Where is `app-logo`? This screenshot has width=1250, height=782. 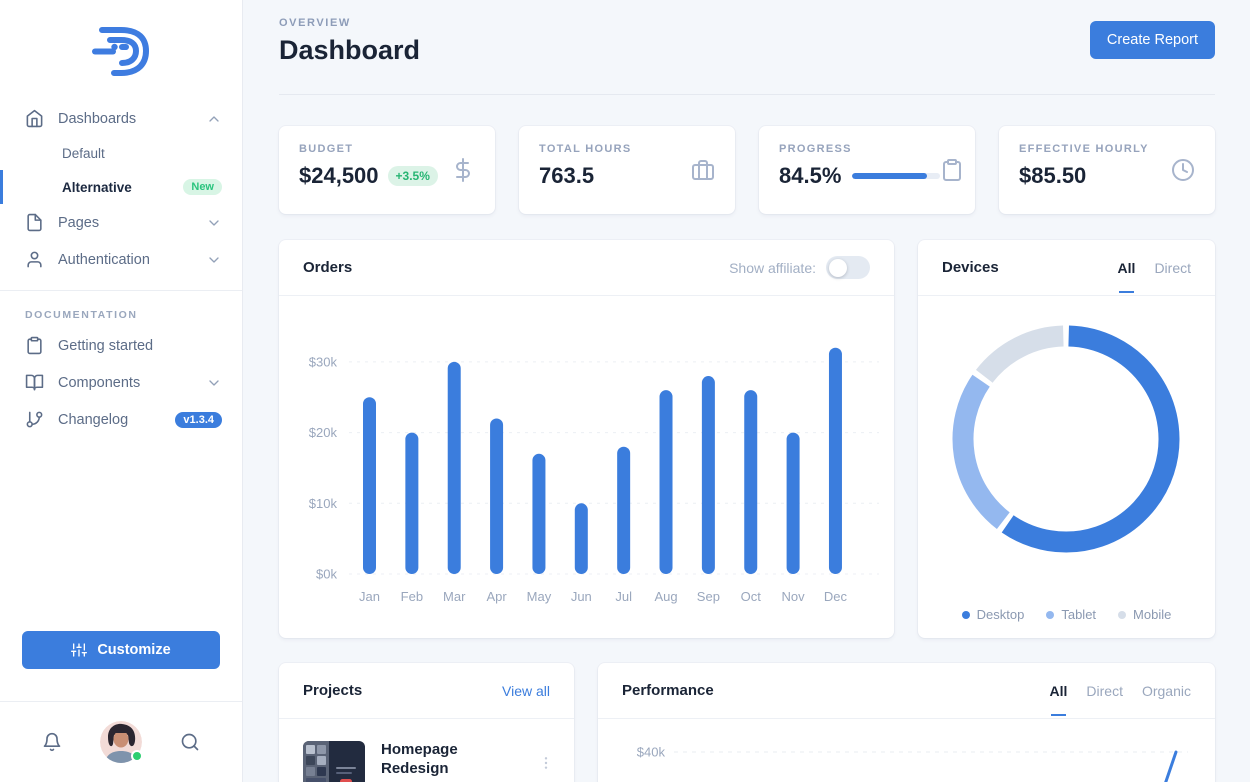 app-logo is located at coordinates (121, 47).